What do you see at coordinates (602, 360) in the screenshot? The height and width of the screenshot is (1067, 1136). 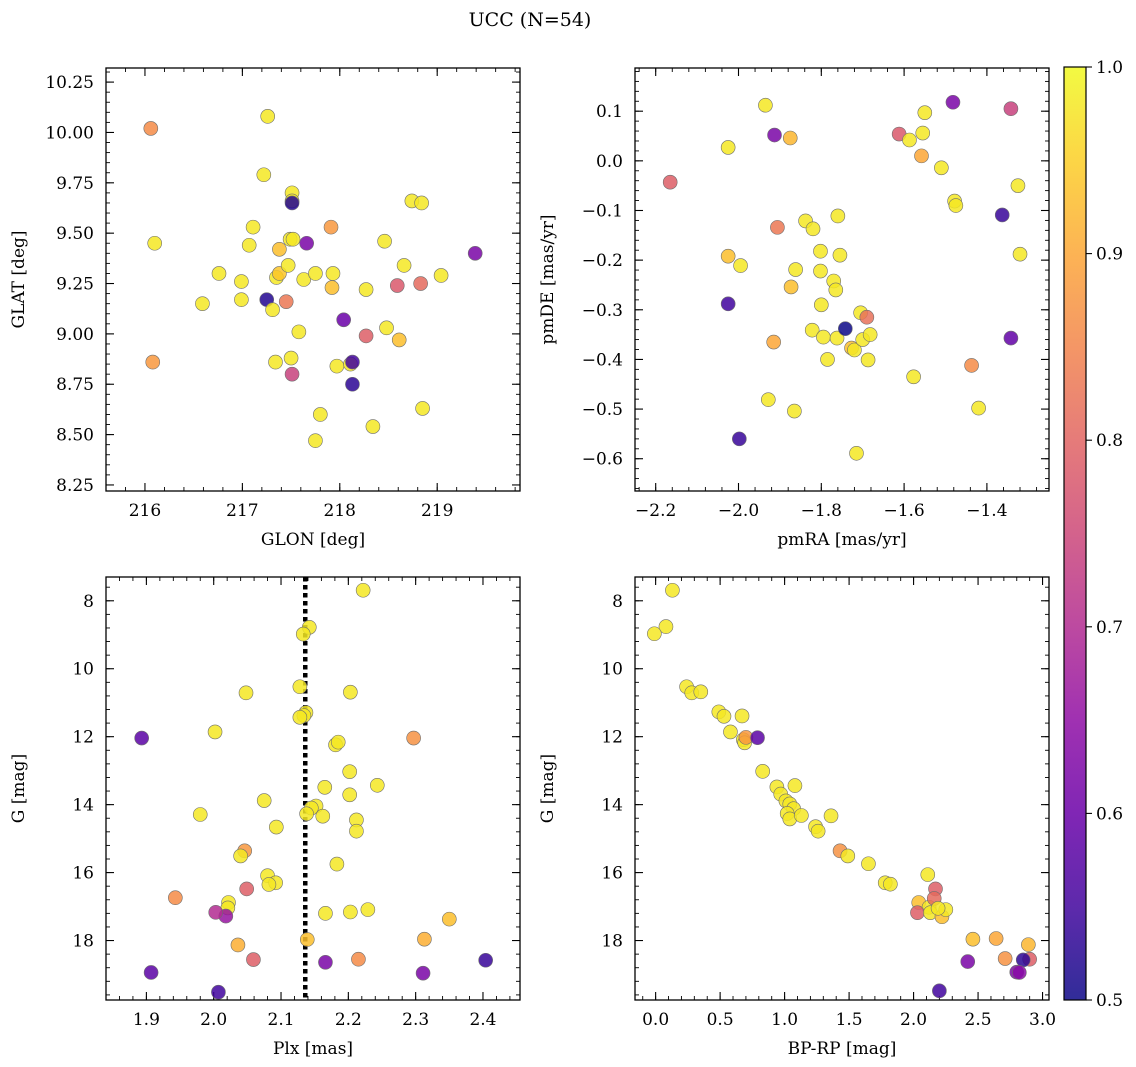 I see `y-tick-label: −0.4` at bounding box center [602, 360].